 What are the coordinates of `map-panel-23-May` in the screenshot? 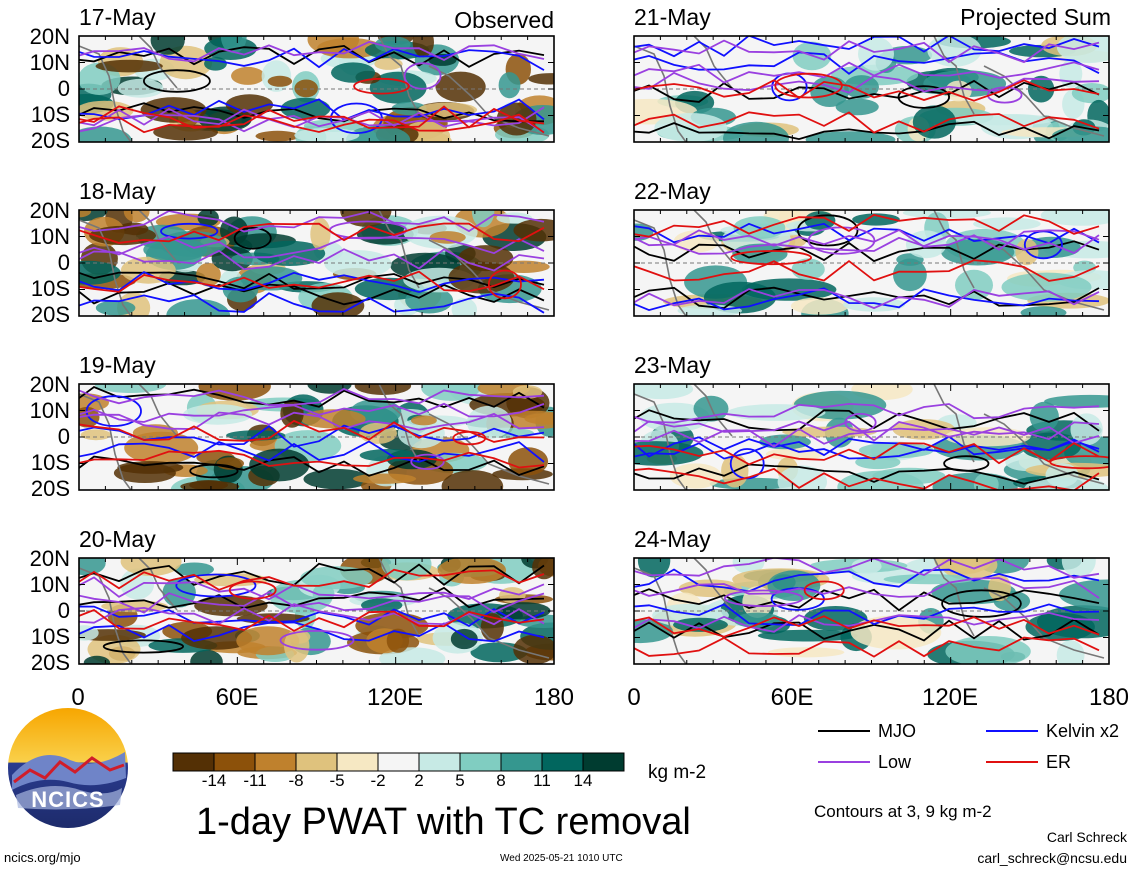 It's located at (871, 437).